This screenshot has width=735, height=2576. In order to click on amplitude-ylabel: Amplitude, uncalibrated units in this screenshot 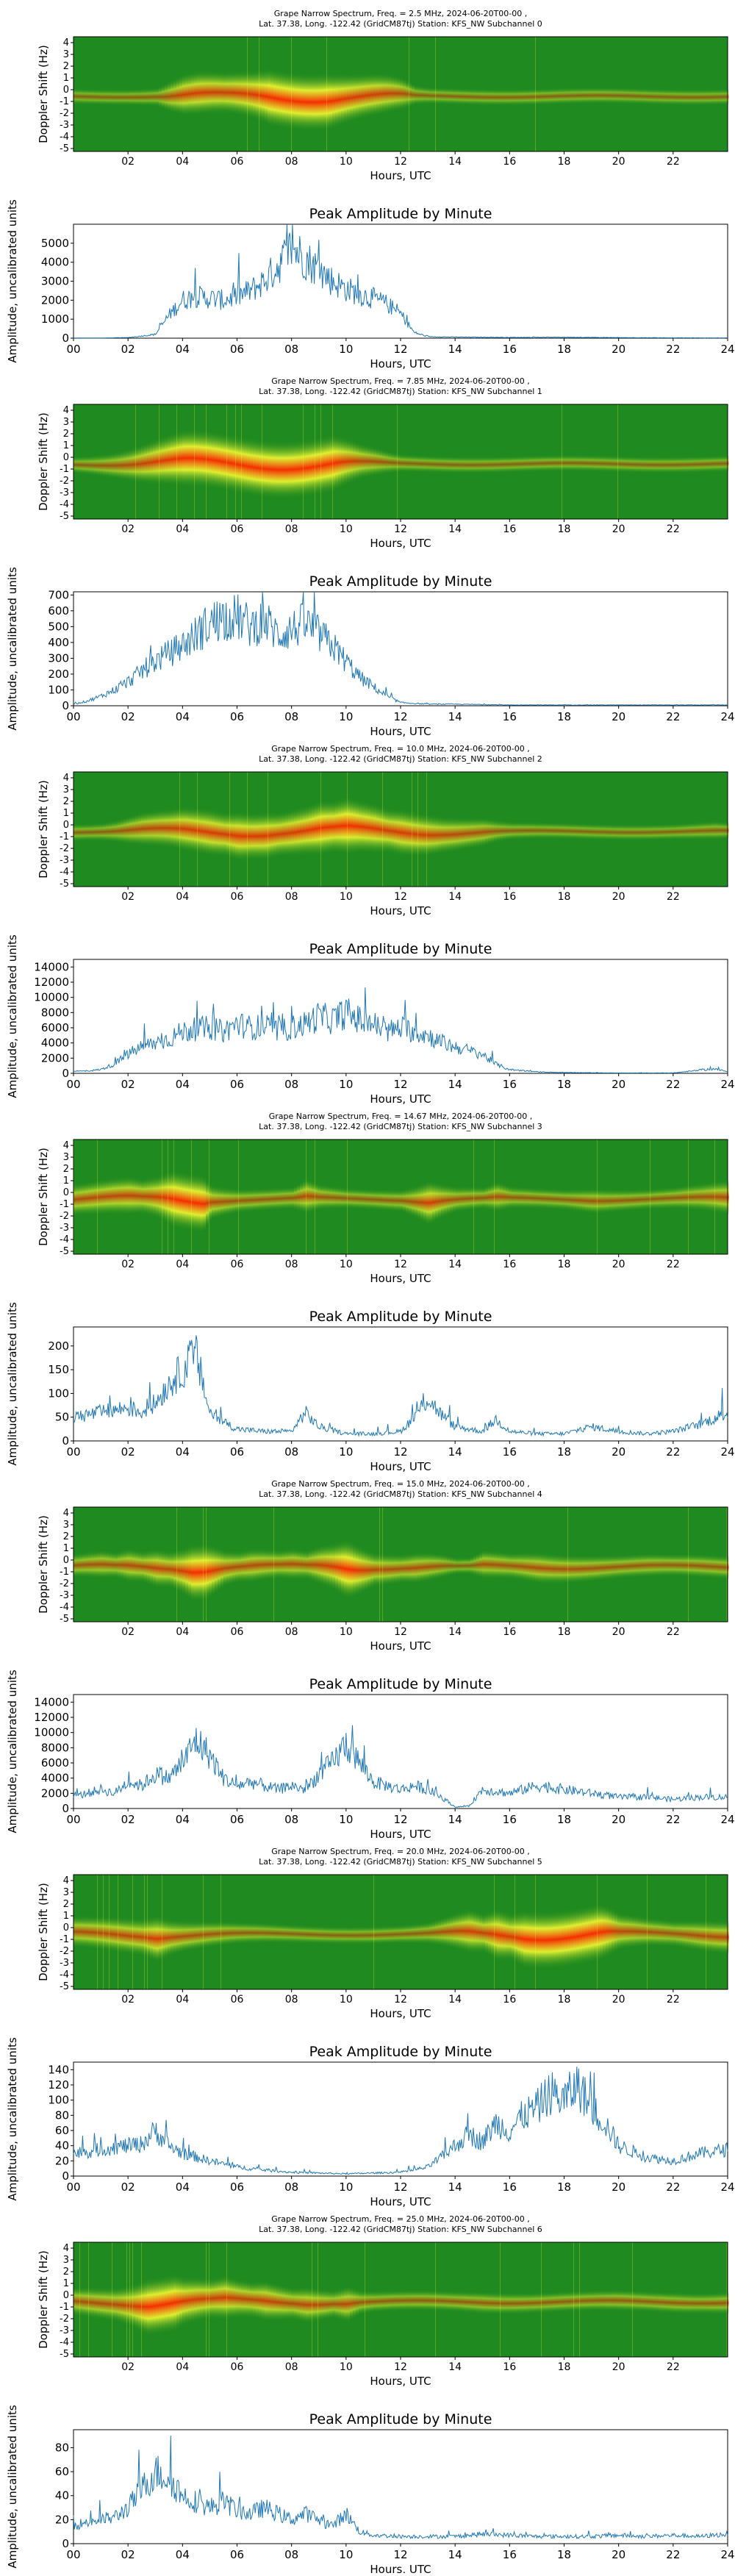, I will do `click(12, 2487)`.